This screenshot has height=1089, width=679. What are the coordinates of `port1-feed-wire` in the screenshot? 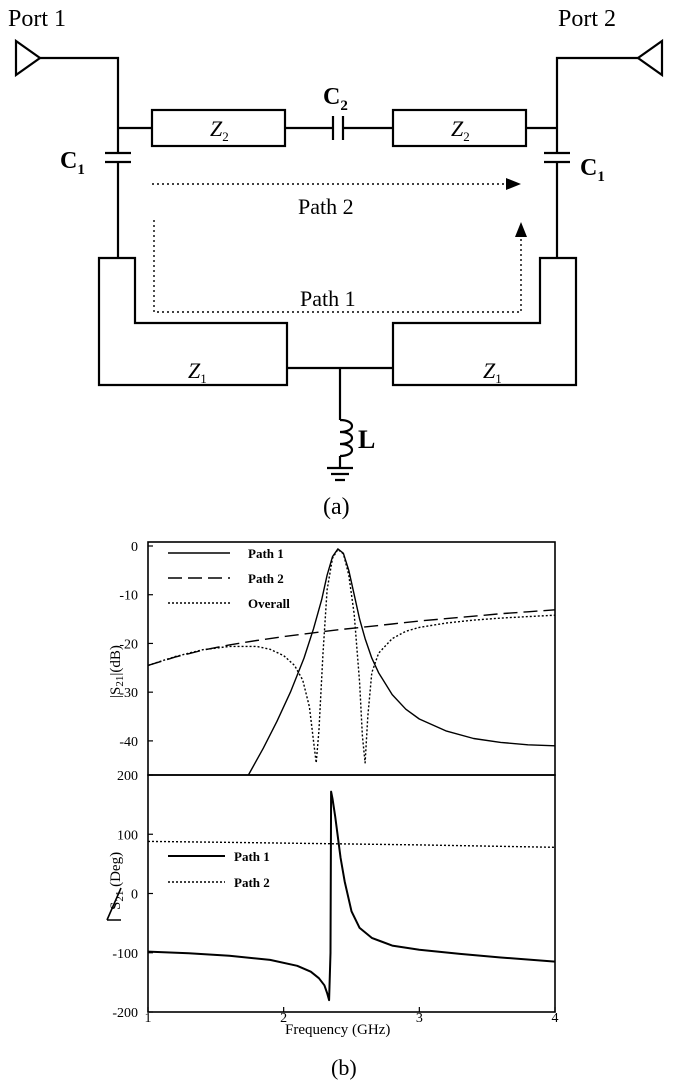 It's located at (80, 92).